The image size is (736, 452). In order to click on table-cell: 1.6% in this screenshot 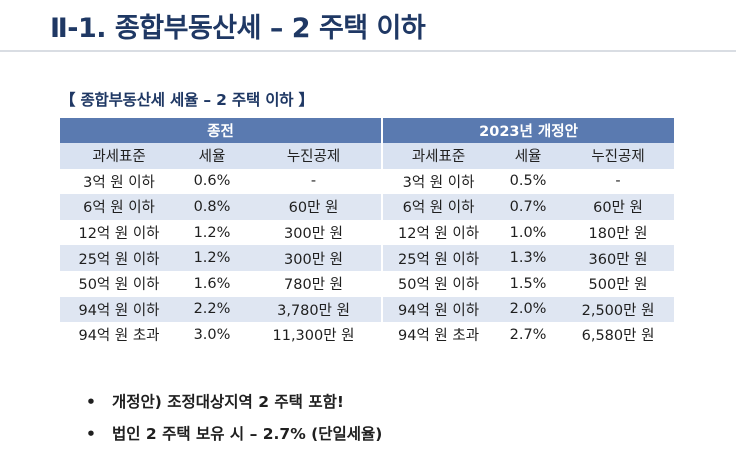, I will do `click(212, 283)`.